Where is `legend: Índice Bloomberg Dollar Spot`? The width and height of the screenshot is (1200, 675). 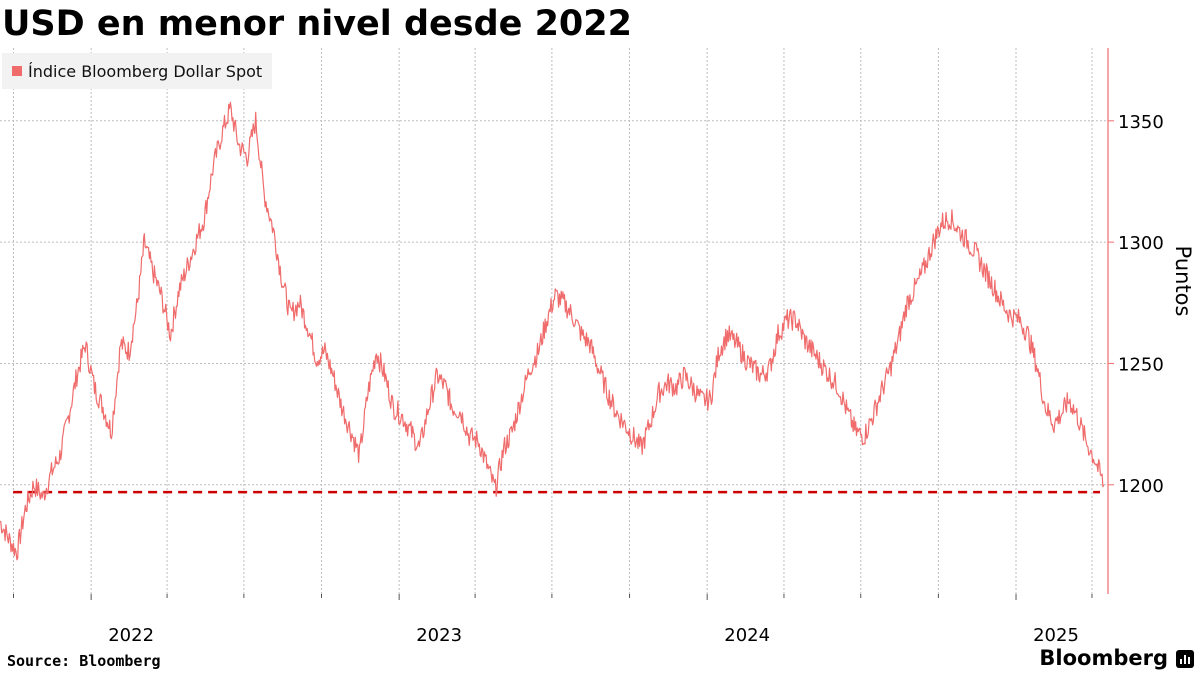
legend: Índice Bloomberg Dollar Spot is located at coordinates (137, 71).